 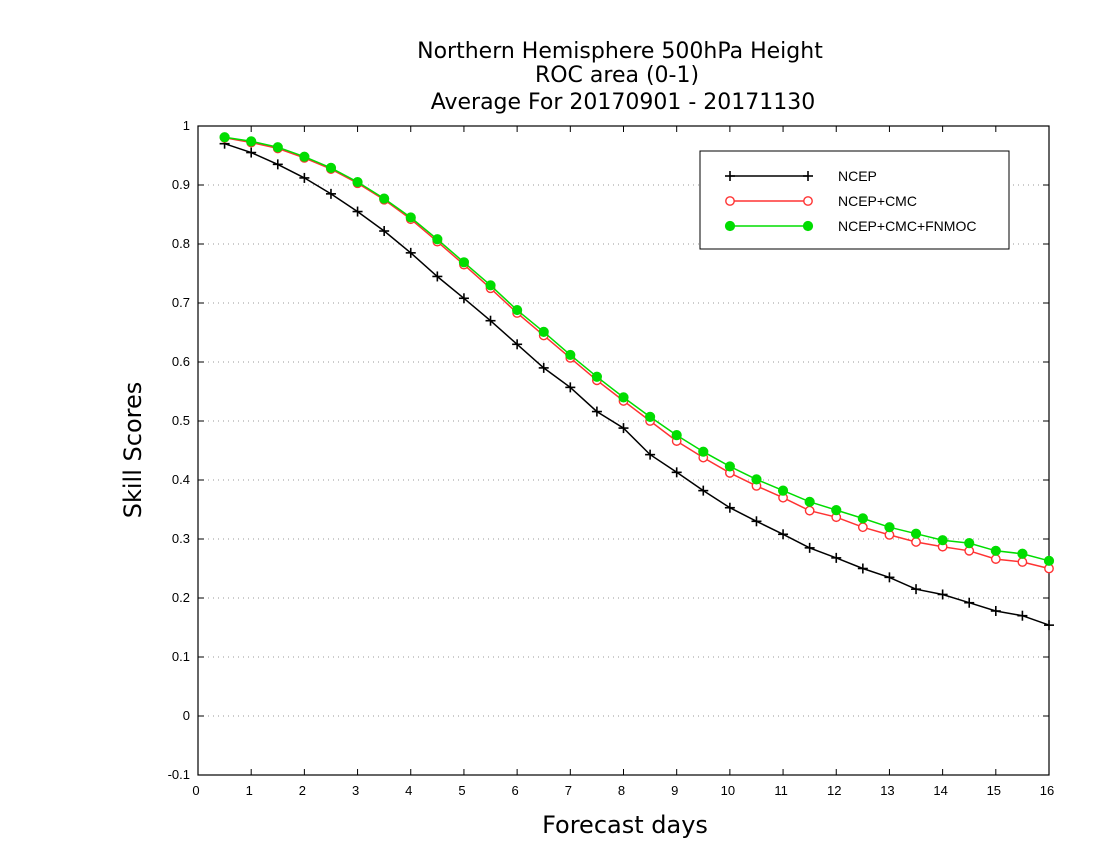 I want to click on x-tick-label: 2, so click(x=302, y=790).